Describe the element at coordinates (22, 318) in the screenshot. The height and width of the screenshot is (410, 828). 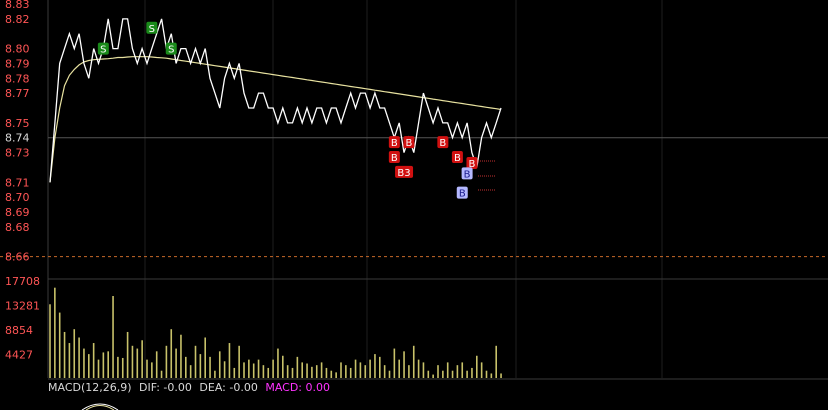
I see `volume-axis: 17708 13281 8854 4427` at that location.